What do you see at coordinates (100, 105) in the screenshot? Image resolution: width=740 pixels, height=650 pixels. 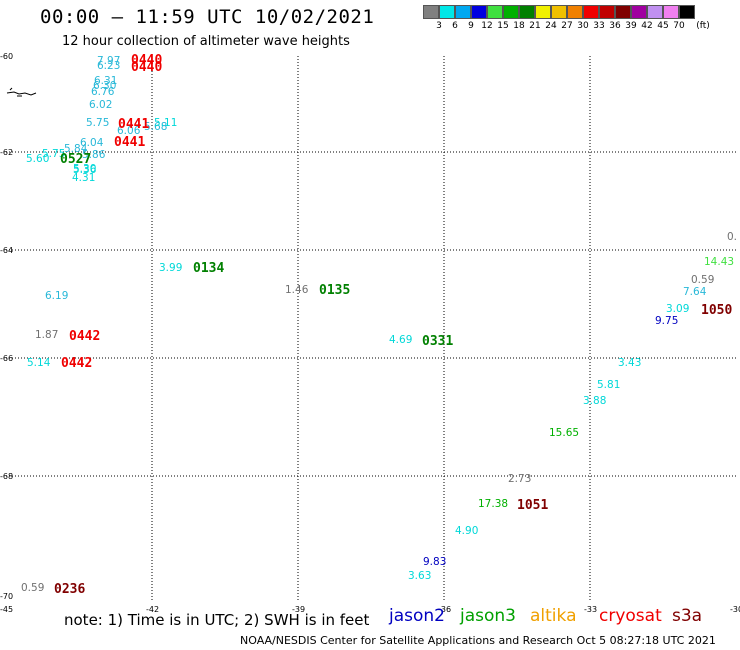 I see `swh-value: 6.02` at bounding box center [100, 105].